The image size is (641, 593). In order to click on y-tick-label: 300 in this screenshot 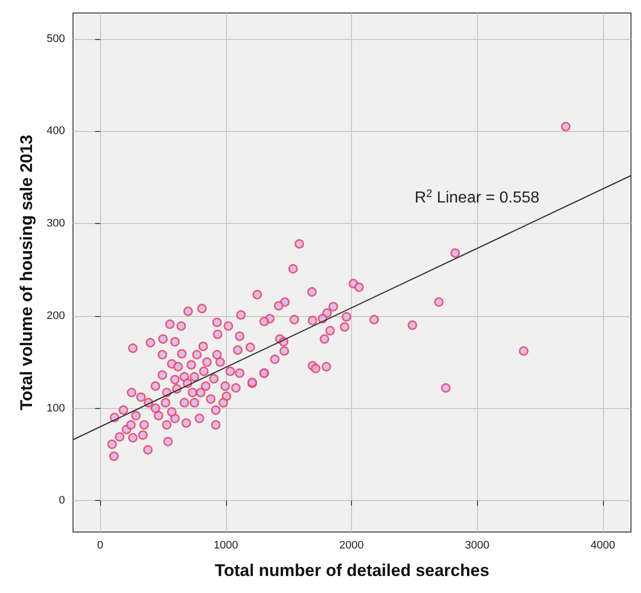, I will do `click(55, 224)`.